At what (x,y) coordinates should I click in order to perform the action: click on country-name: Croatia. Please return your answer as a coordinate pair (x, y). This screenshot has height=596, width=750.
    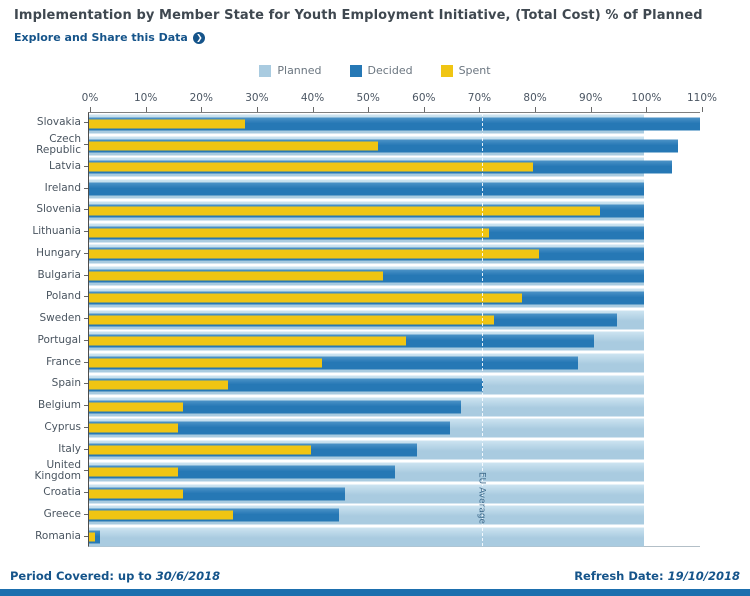
    Looking at the image, I should click on (62, 492).